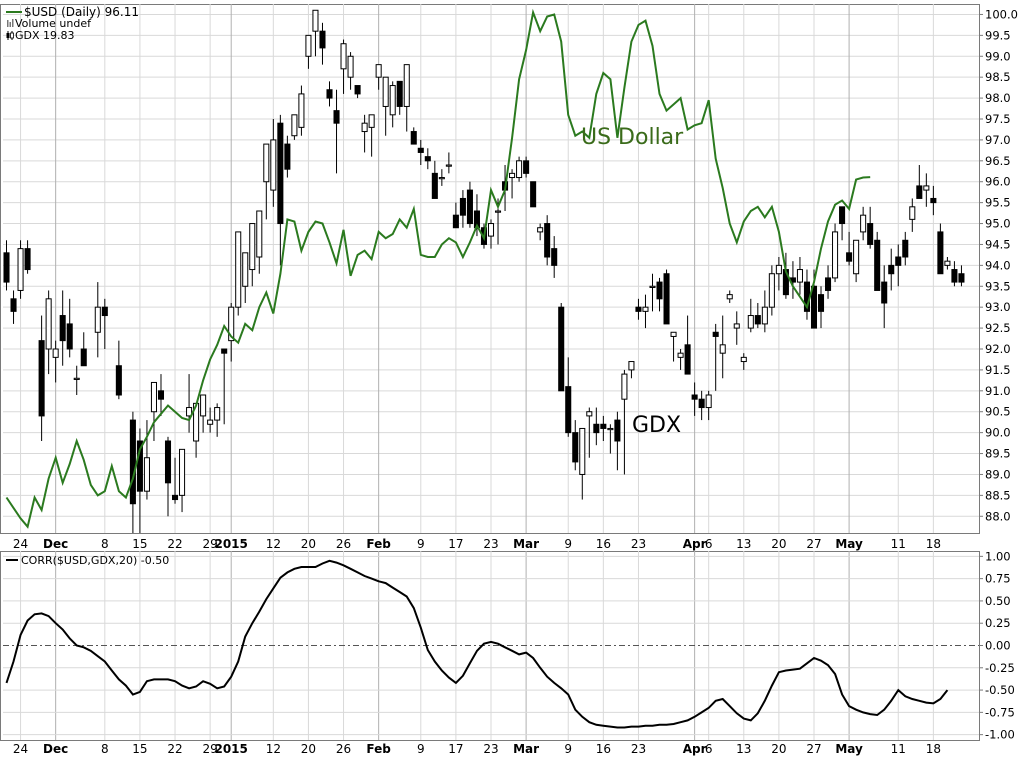  I want to click on corr-x-tick-label: Dec, so click(55, 749).